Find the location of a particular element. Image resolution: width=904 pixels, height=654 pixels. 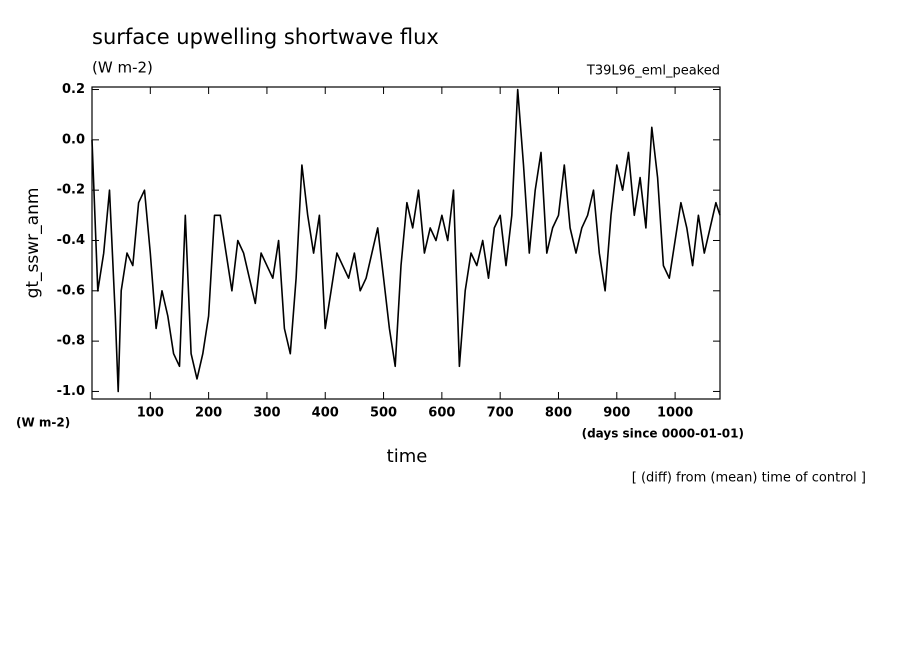

x-tick-label: 300 is located at coordinates (266, 413).